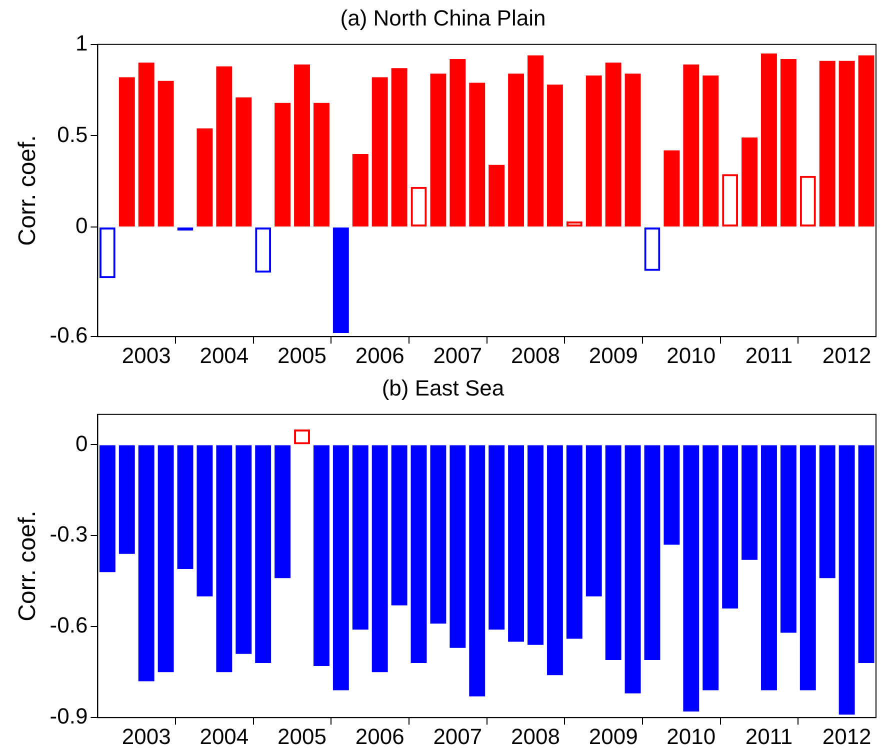 The width and height of the screenshot is (881, 751). I want to click on chart-title: (a) North China Plain, so click(443, 17).